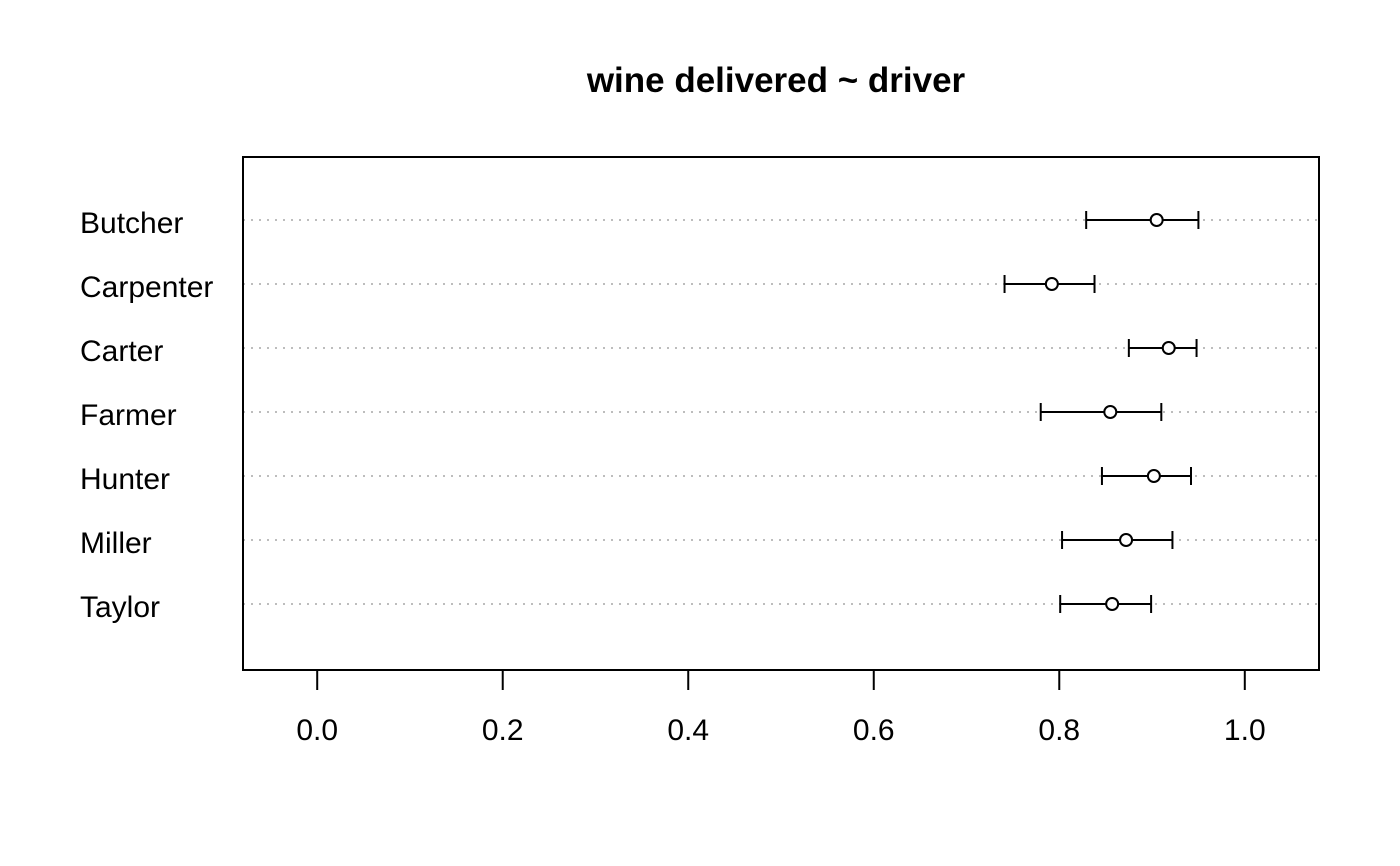 The image size is (1400, 866). Describe the element at coordinates (116, 543) in the screenshot. I see `category-label: Miller` at that location.